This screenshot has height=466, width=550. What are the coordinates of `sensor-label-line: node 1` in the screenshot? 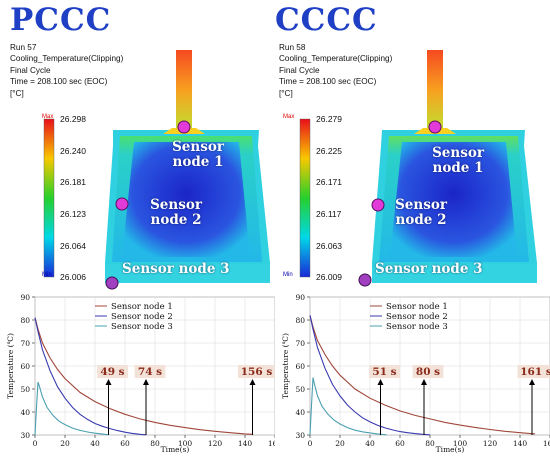 It's located at (198, 162).